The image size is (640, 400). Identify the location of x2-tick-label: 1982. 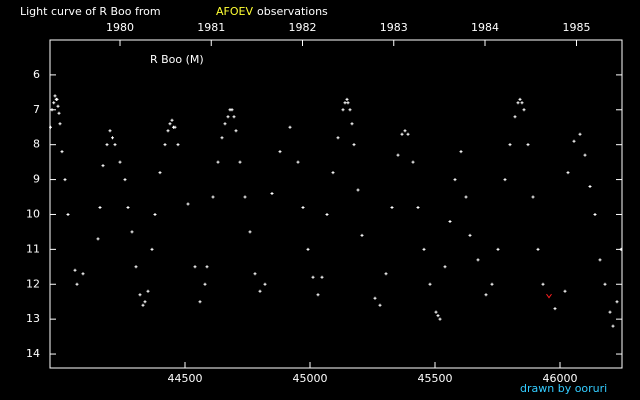
(303, 27).